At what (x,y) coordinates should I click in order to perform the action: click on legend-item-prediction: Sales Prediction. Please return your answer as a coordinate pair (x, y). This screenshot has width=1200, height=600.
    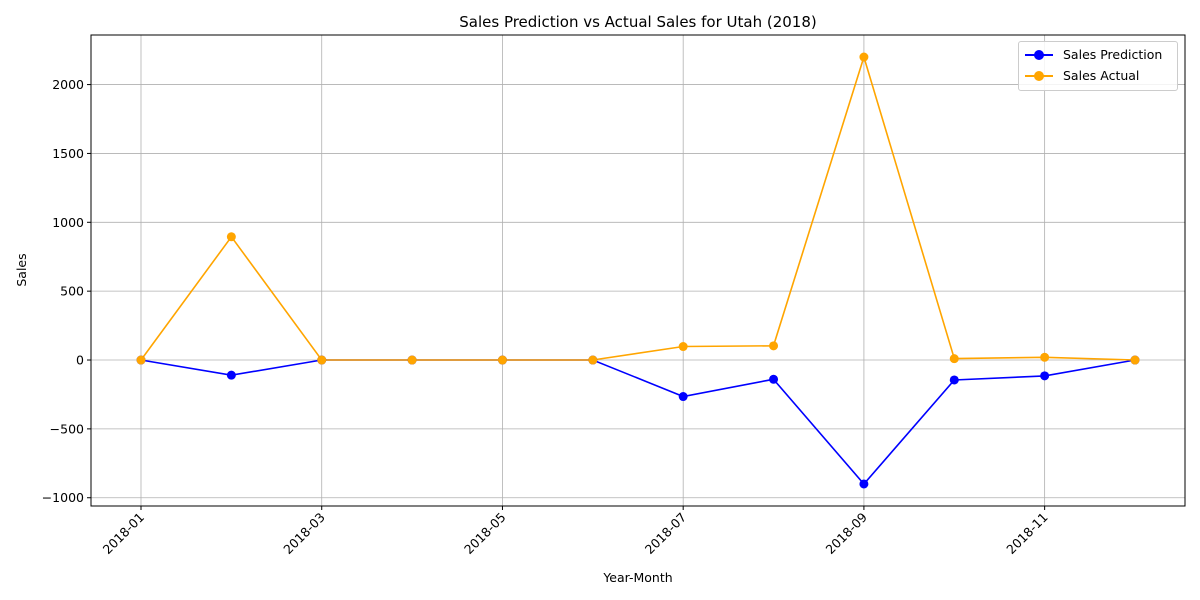
    Looking at the image, I should click on (1098, 55).